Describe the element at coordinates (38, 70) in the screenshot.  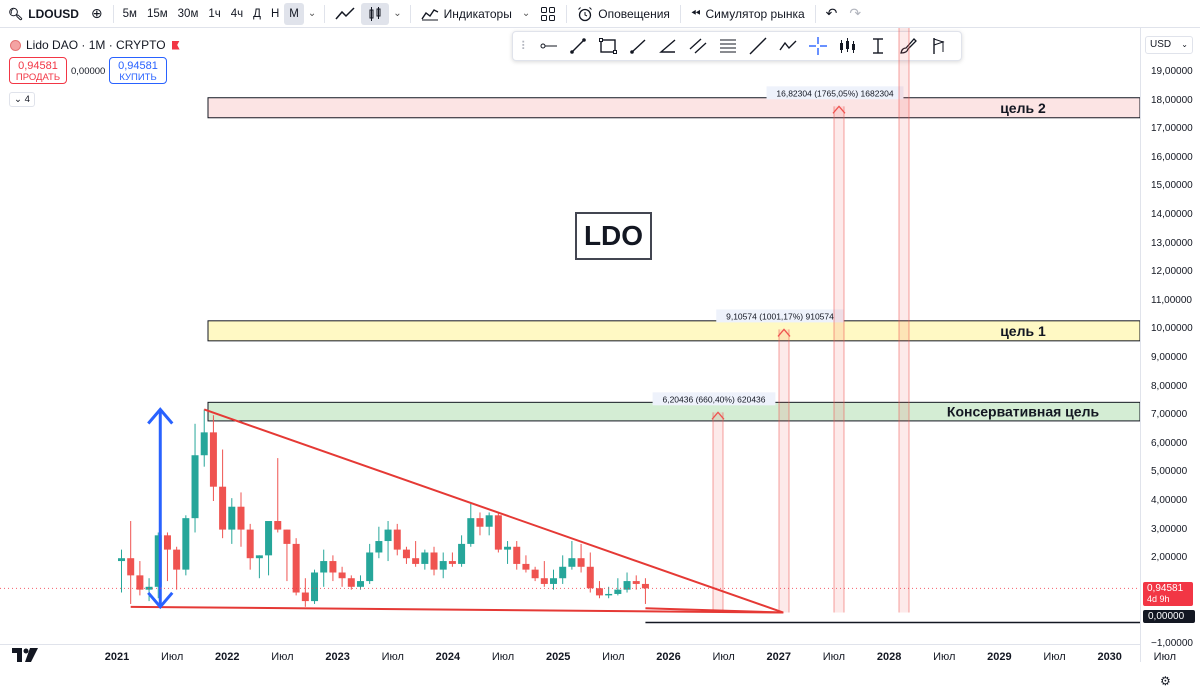
I see `sell-button: 0,94581 ПРОДАТЬ` at that location.